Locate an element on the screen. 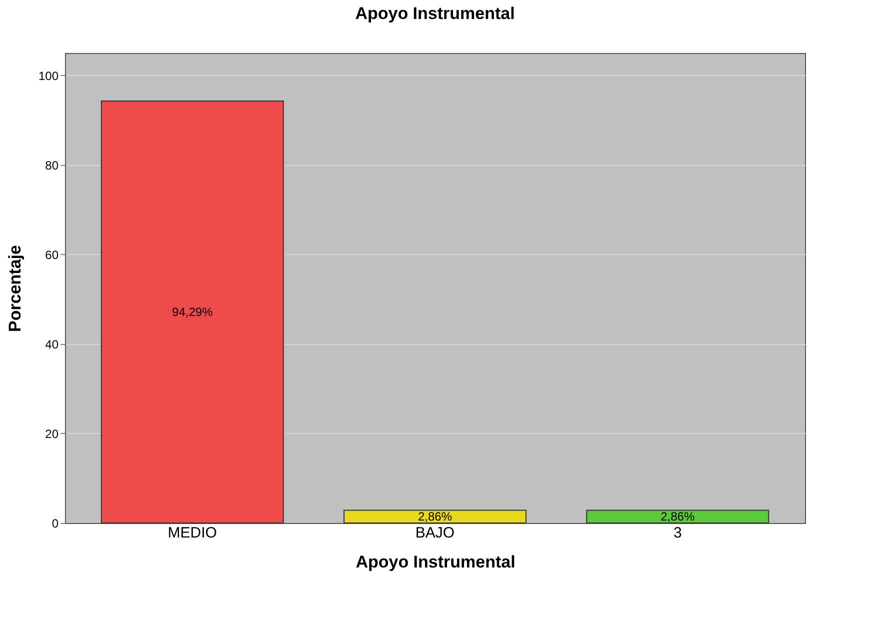 This screenshot has width=876, height=632. x-tick-label: MEDIO is located at coordinates (192, 533).